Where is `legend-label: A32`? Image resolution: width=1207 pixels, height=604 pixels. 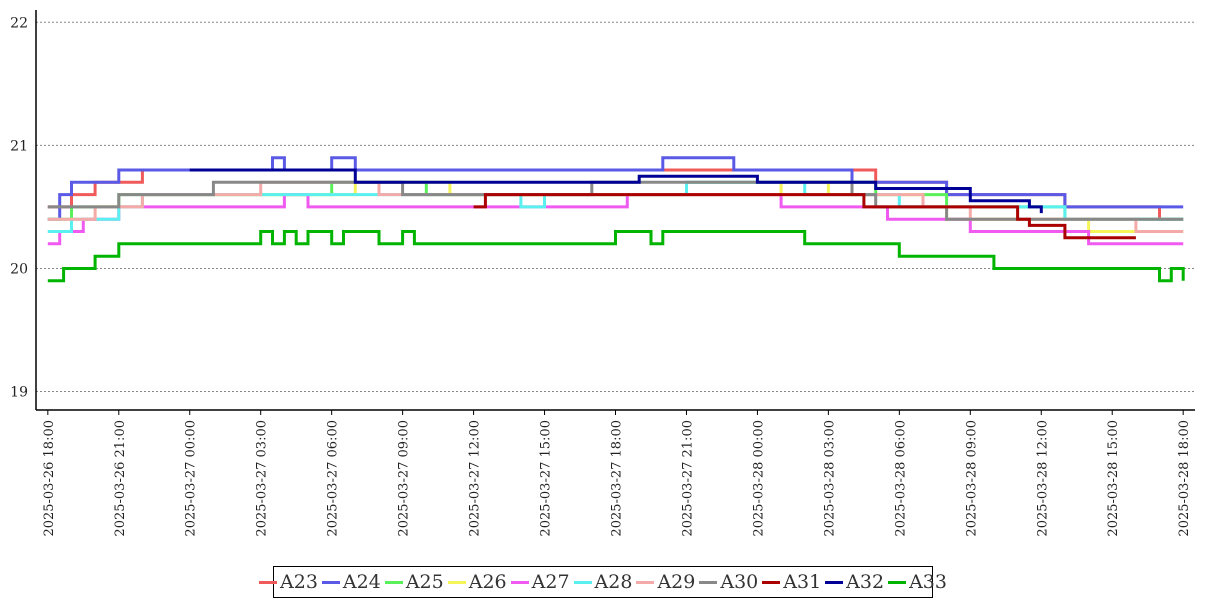 legend-label: A32 is located at coordinates (865, 582).